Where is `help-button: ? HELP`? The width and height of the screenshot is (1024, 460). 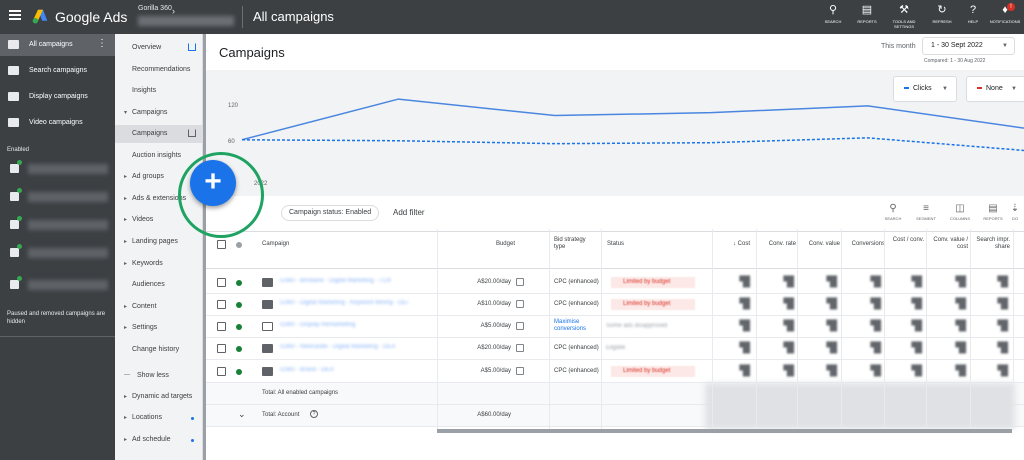
help-button: ? HELP is located at coordinates (973, 14).